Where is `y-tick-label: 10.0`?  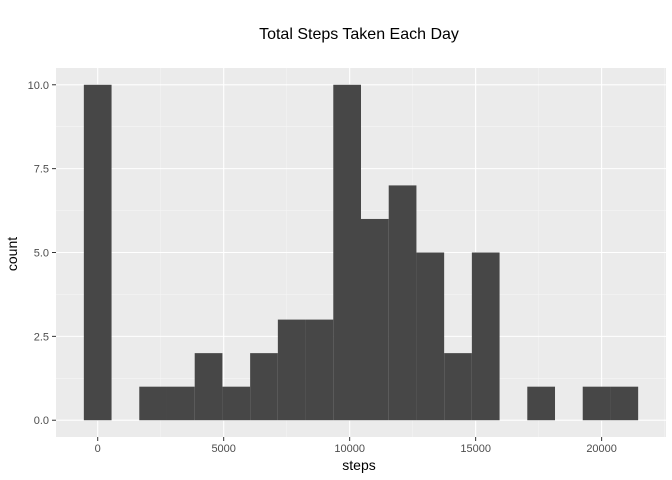 y-tick-label: 10.0 is located at coordinates (38, 86).